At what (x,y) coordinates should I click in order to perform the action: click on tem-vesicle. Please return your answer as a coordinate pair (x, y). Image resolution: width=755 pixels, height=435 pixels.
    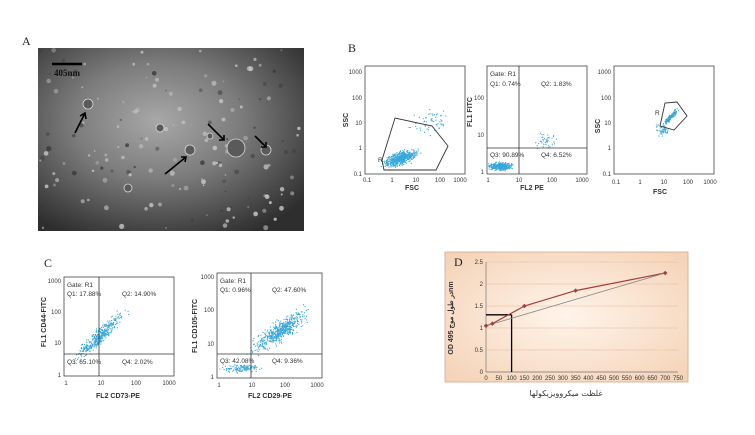
    Looking at the image, I should click on (160, 128).